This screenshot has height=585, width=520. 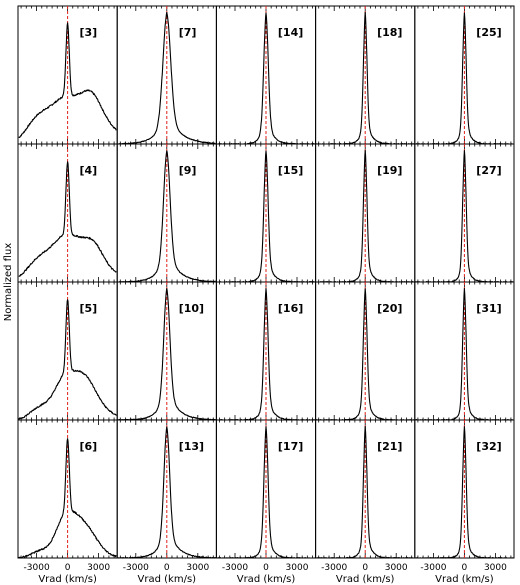 I want to click on panel-label: [9], so click(x=188, y=170).